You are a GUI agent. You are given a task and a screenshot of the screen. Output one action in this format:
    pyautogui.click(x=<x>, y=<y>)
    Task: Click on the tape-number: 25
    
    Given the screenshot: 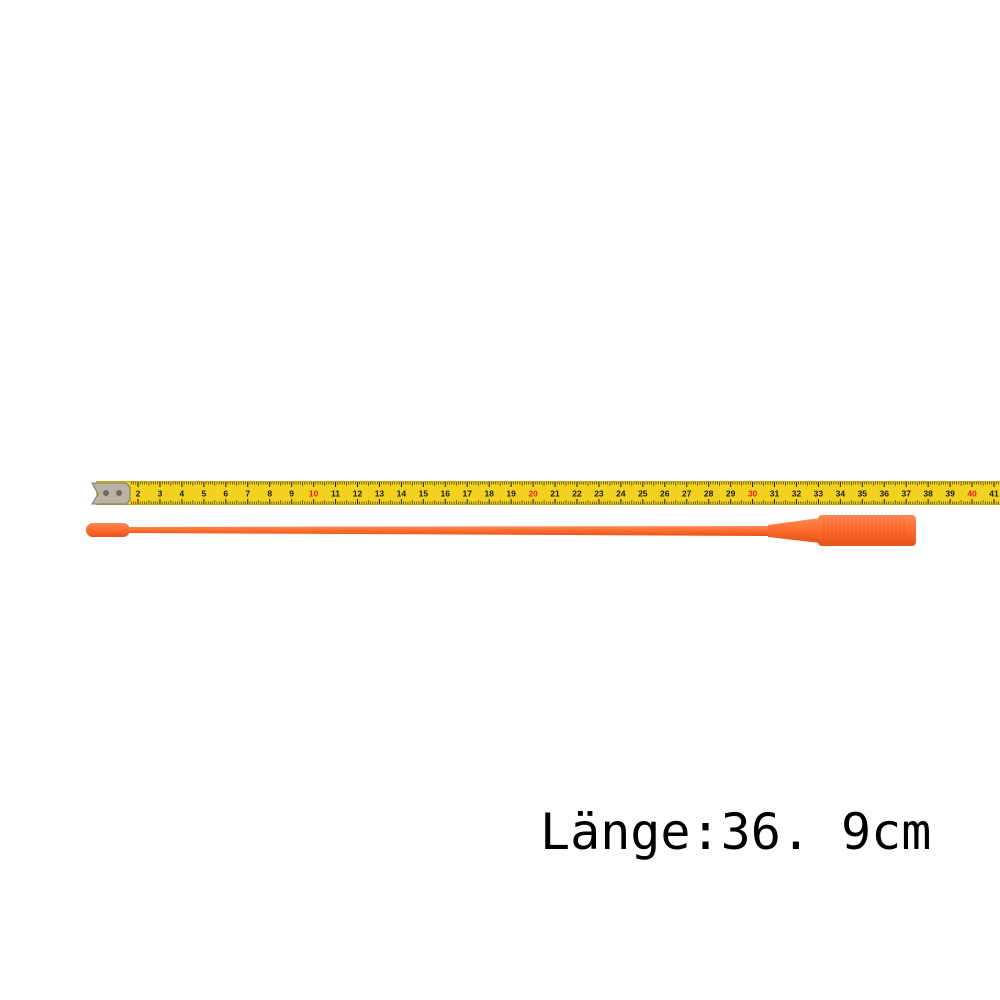 What is the action you would take?
    pyautogui.click(x=643, y=494)
    